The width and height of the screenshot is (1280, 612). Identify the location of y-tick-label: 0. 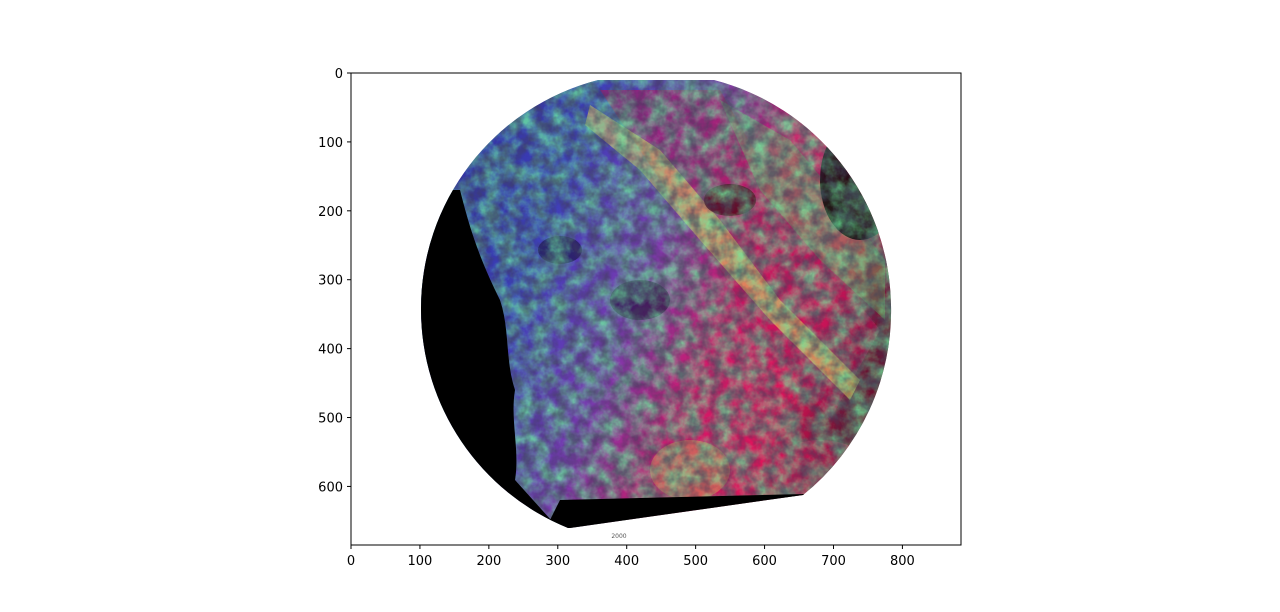
(339, 74).